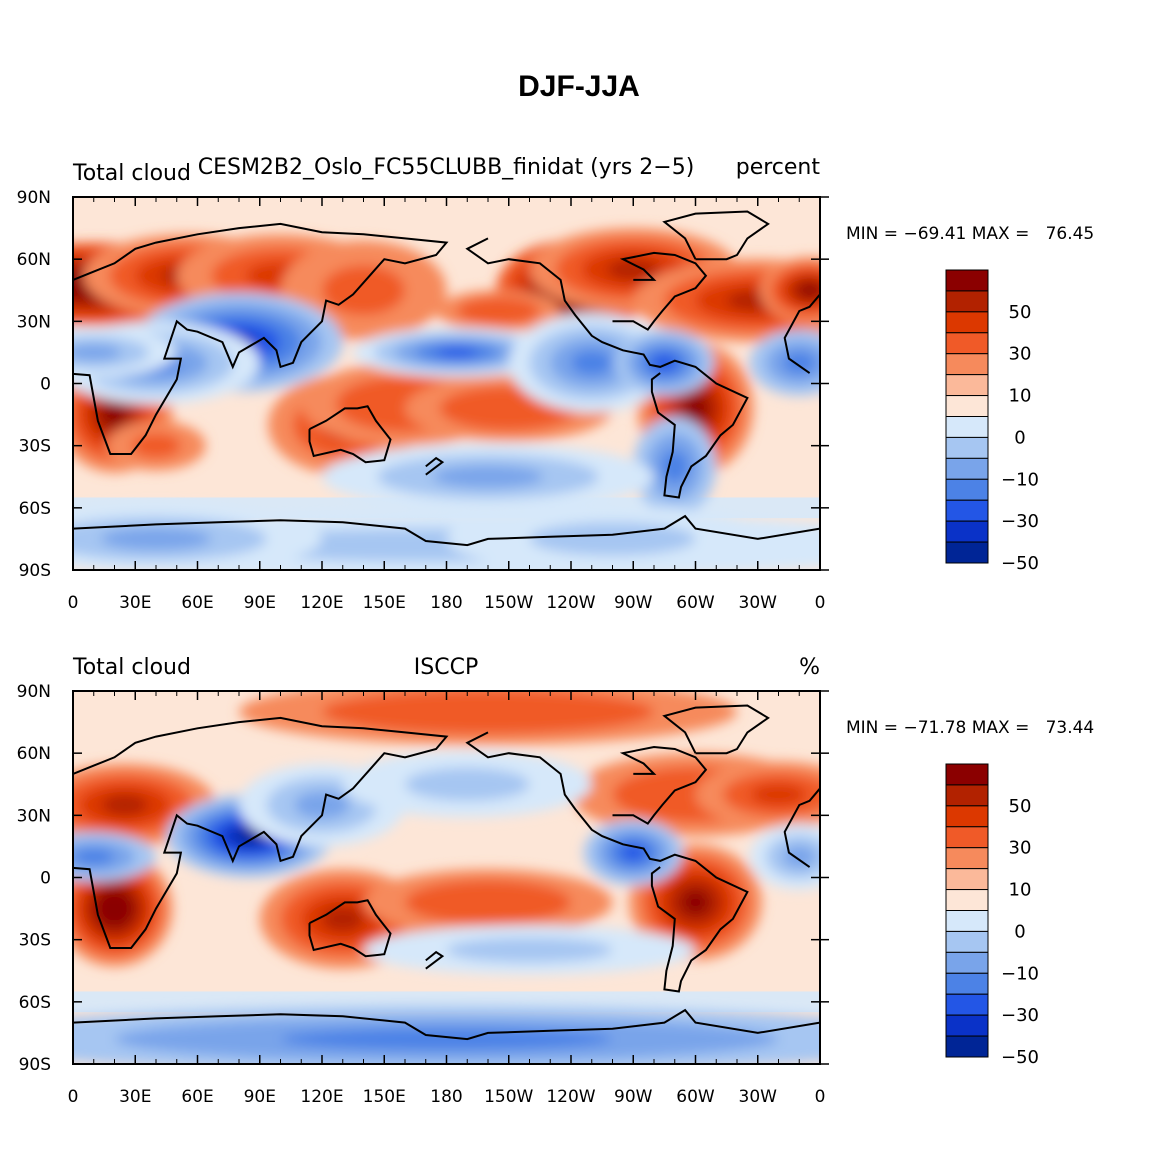 The height and width of the screenshot is (1156, 1158). Describe the element at coordinates (446, 167) in the screenshot. I see `panel-center-title: CESM2B2_Oslo_FC55CLUBB_finidat (yrs 2−5)` at that location.